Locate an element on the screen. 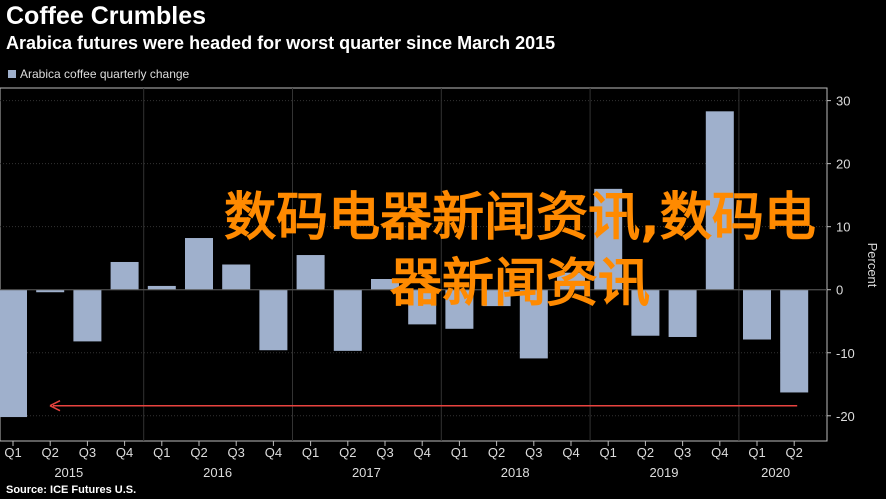 Image resolution: width=886 pixels, height=499 pixels. x-year-label: 2016 is located at coordinates (217, 472).